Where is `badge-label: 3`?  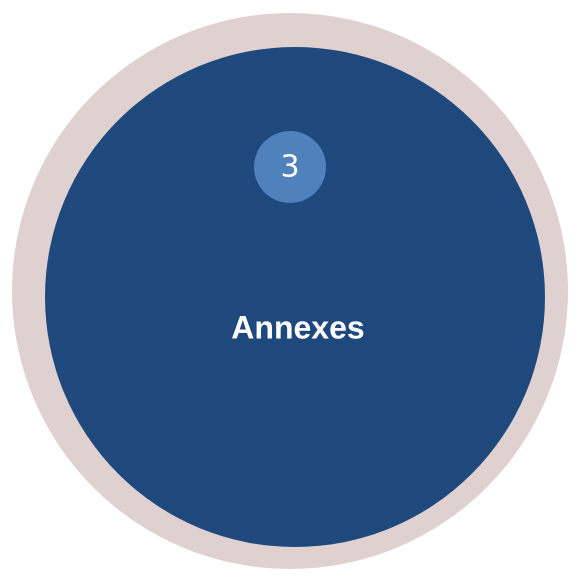 badge-label: 3 is located at coordinates (289, 167).